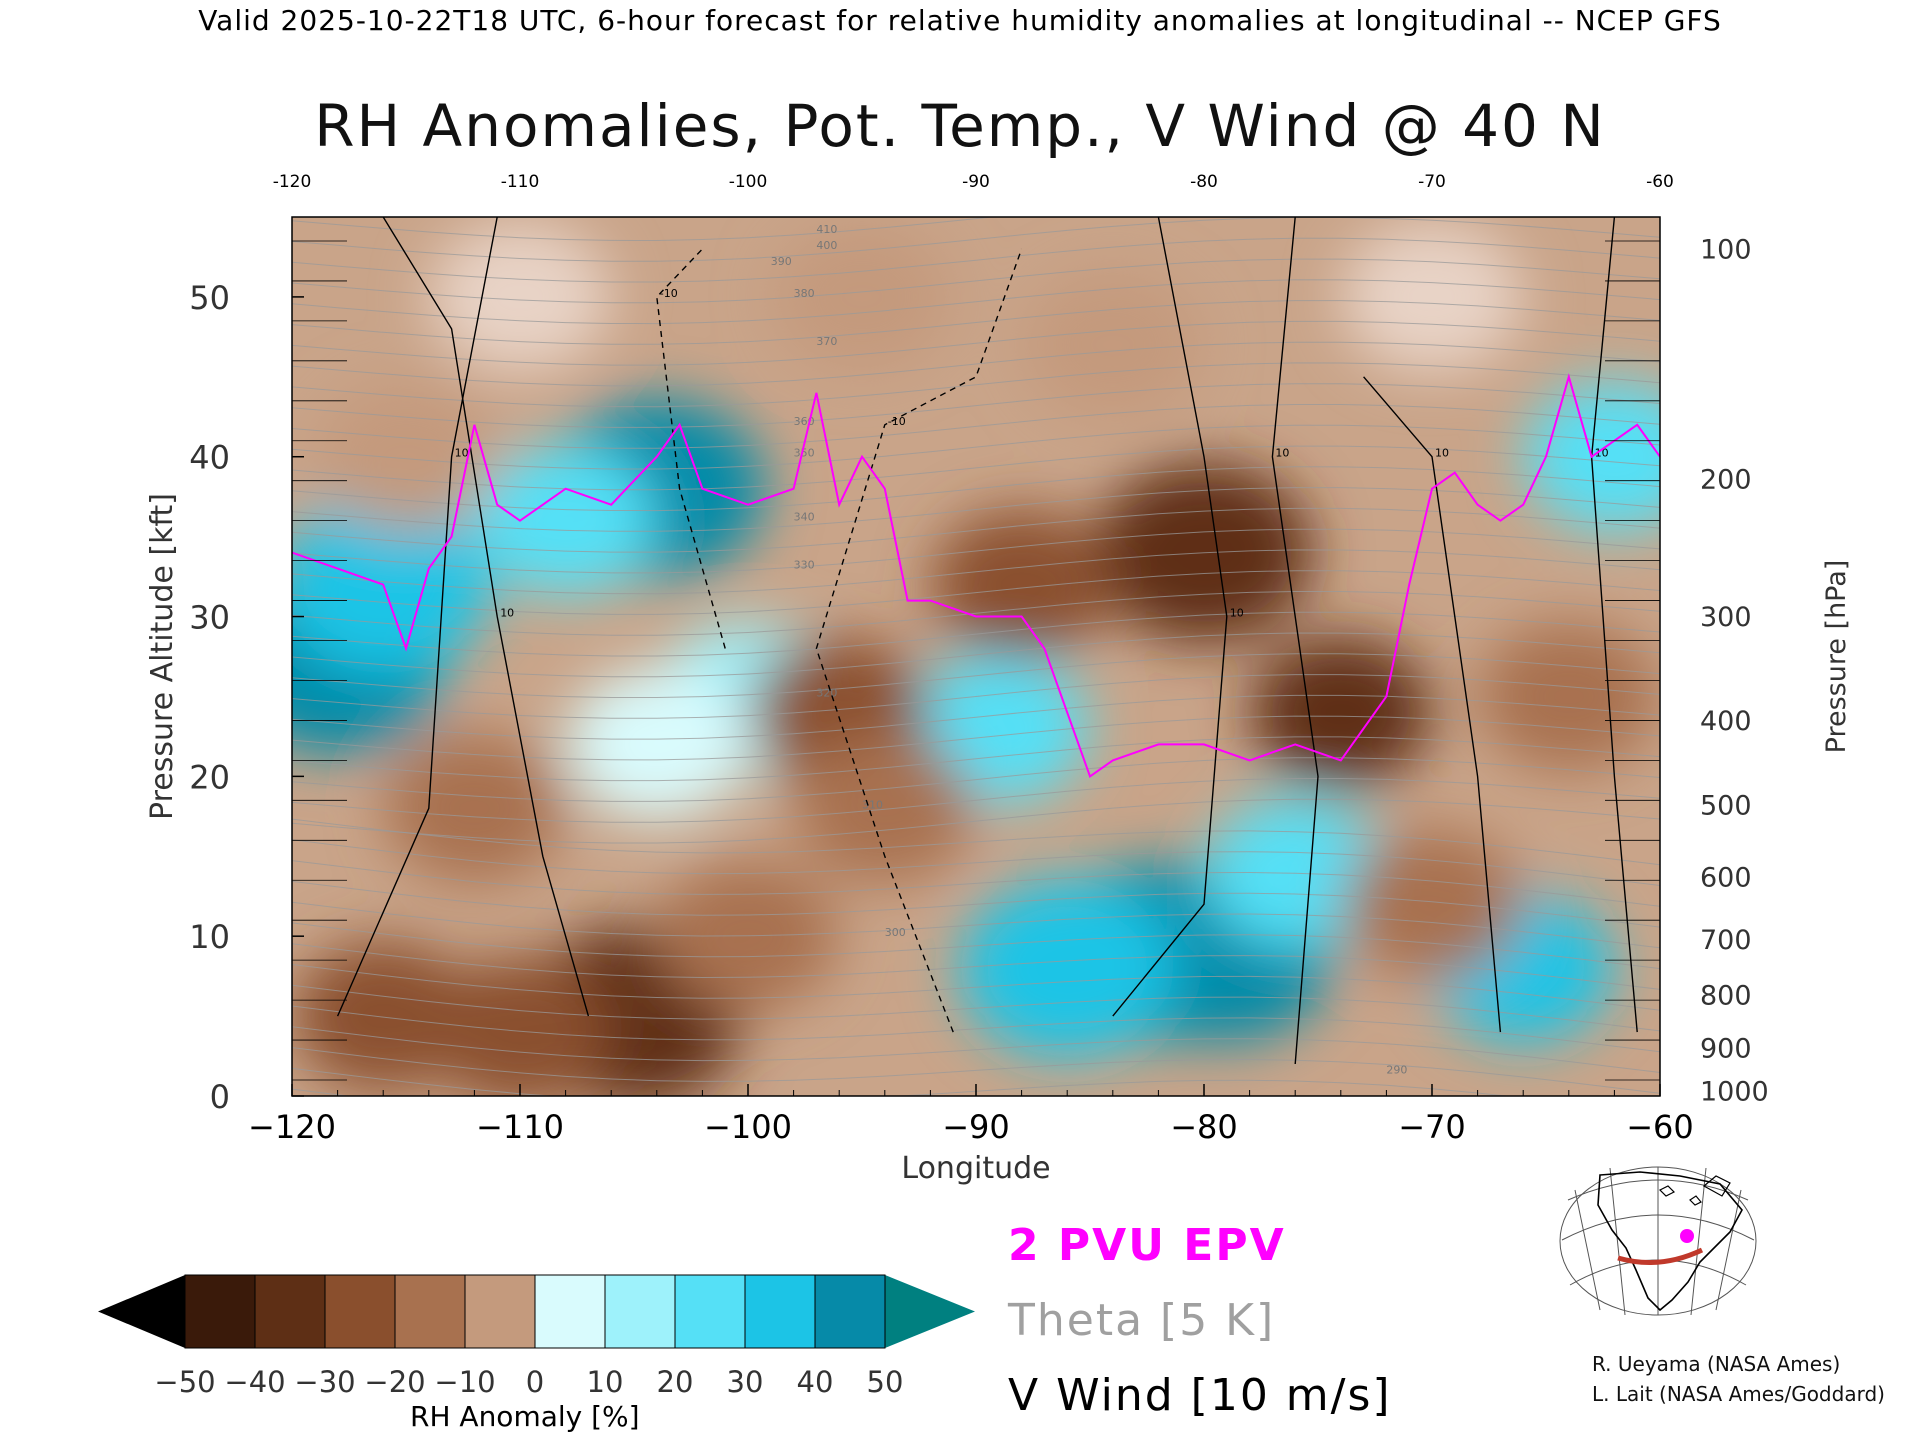 This screenshot has width=1920, height=1440. What do you see at coordinates (976, 182) in the screenshot?
I see `top-tick-label: -90` at bounding box center [976, 182].